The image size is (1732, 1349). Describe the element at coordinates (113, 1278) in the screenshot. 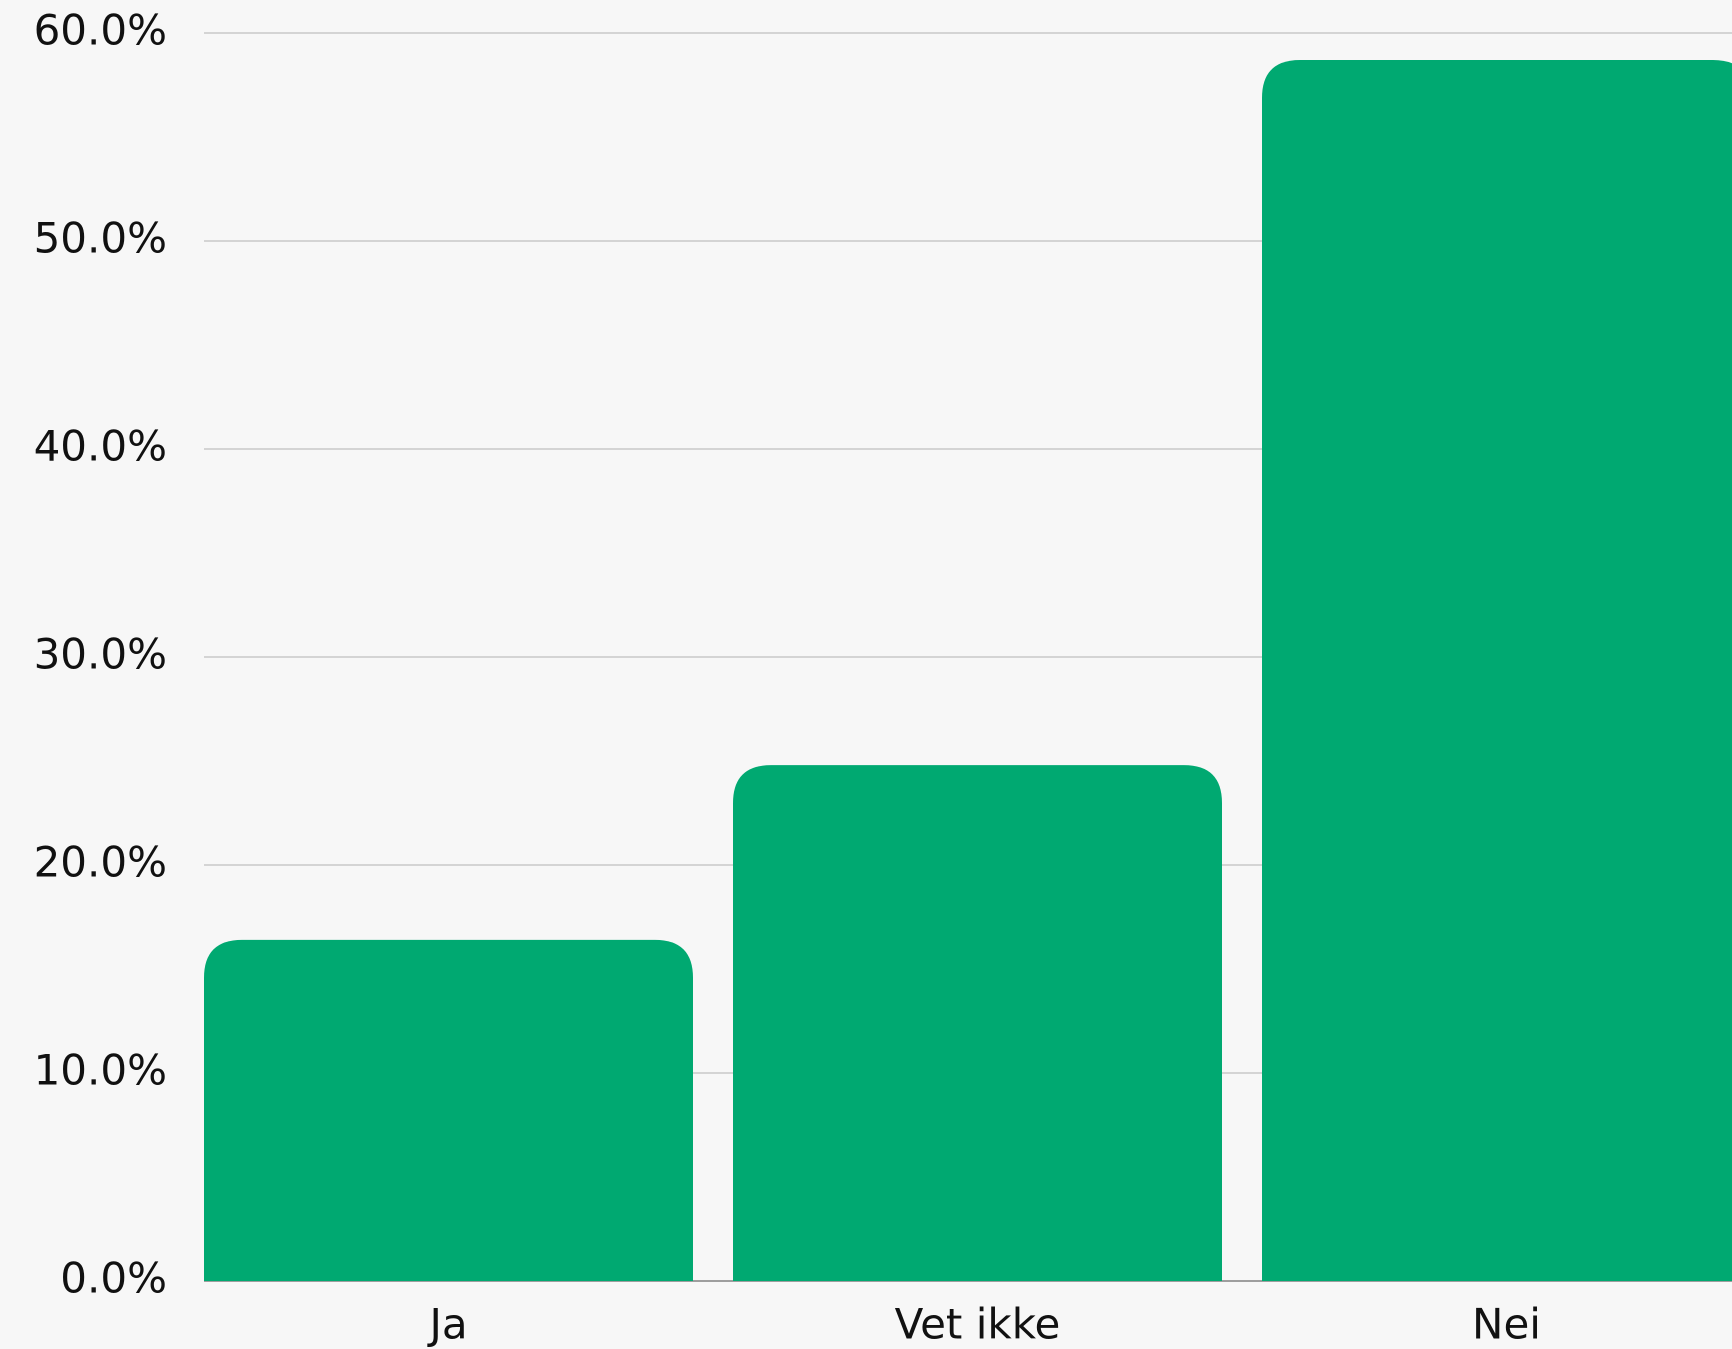

I see `y-tick-label: 0.0%` at that location.